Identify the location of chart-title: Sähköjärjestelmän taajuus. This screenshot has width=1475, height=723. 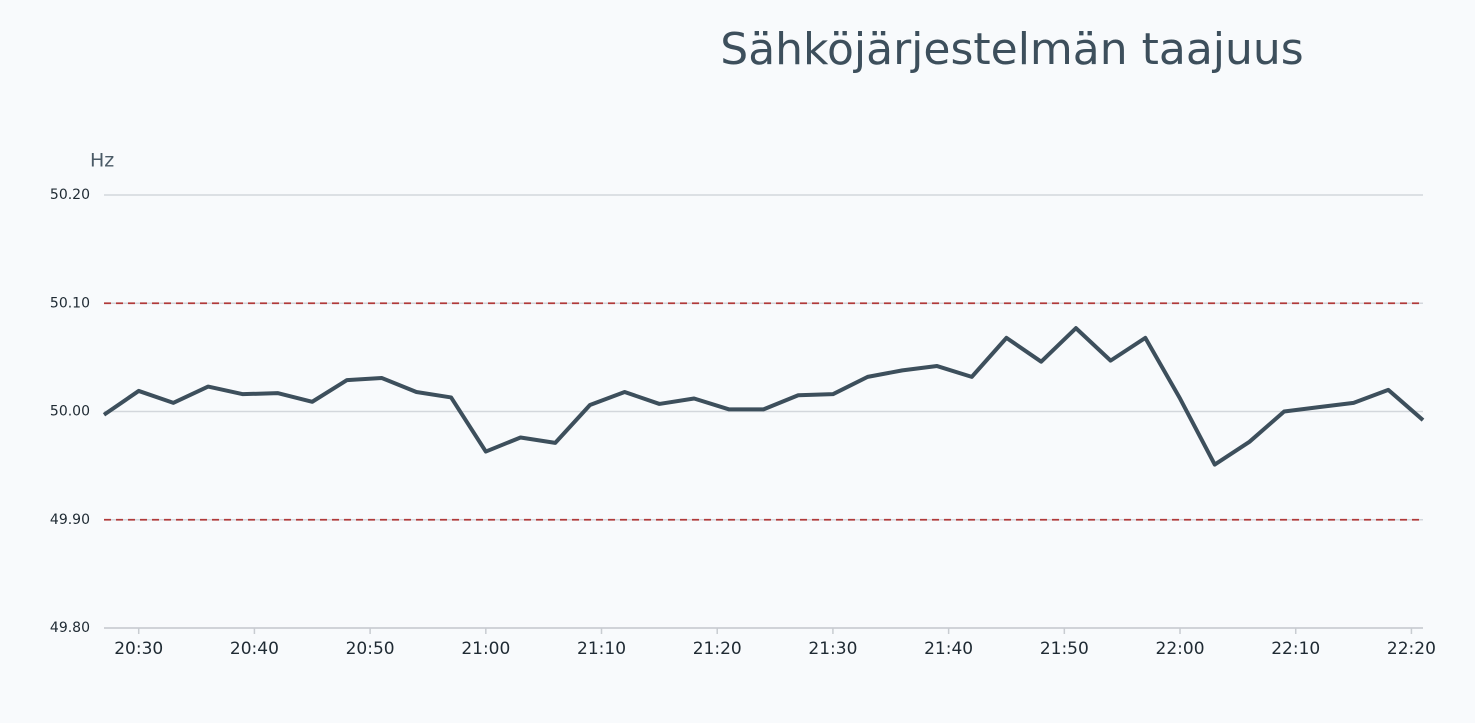
(1011, 49).